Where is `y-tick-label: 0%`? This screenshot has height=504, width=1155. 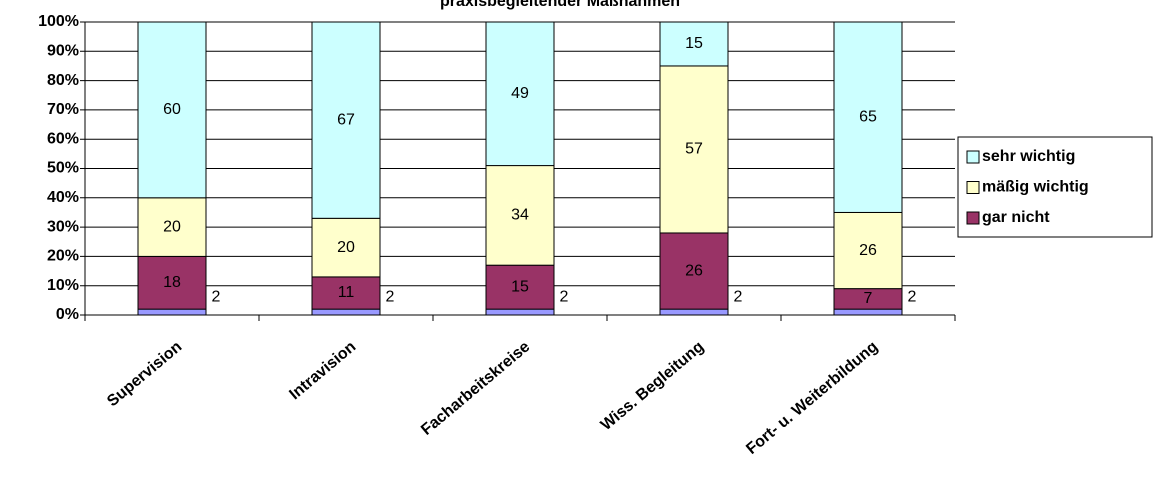 y-tick-label: 0% is located at coordinates (67, 314).